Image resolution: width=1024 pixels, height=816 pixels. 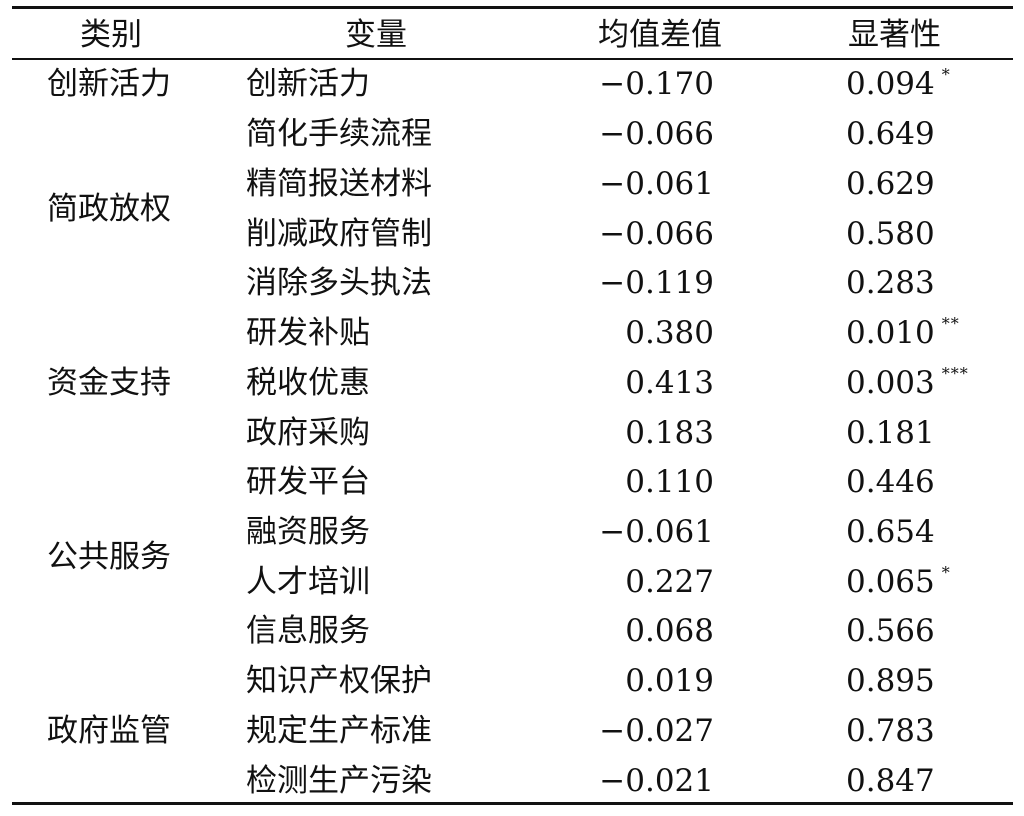 What do you see at coordinates (512, 681) in the screenshot?
I see `table-row: 知识产权保护 0.019 0.895` at bounding box center [512, 681].